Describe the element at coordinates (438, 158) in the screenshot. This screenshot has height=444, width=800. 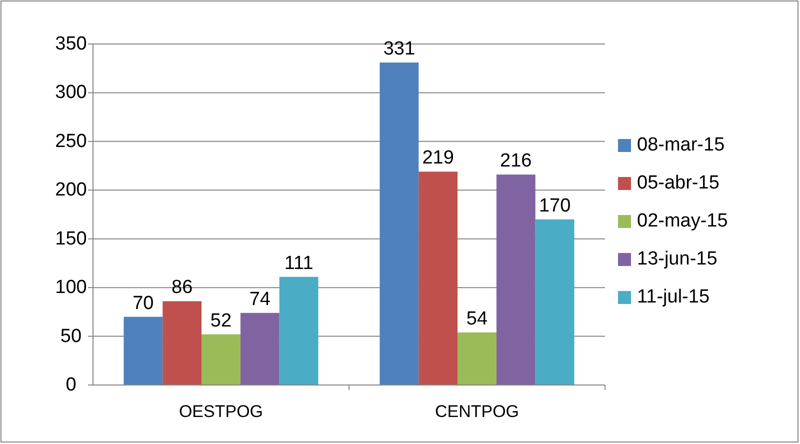
I see `data-label: 219` at that location.